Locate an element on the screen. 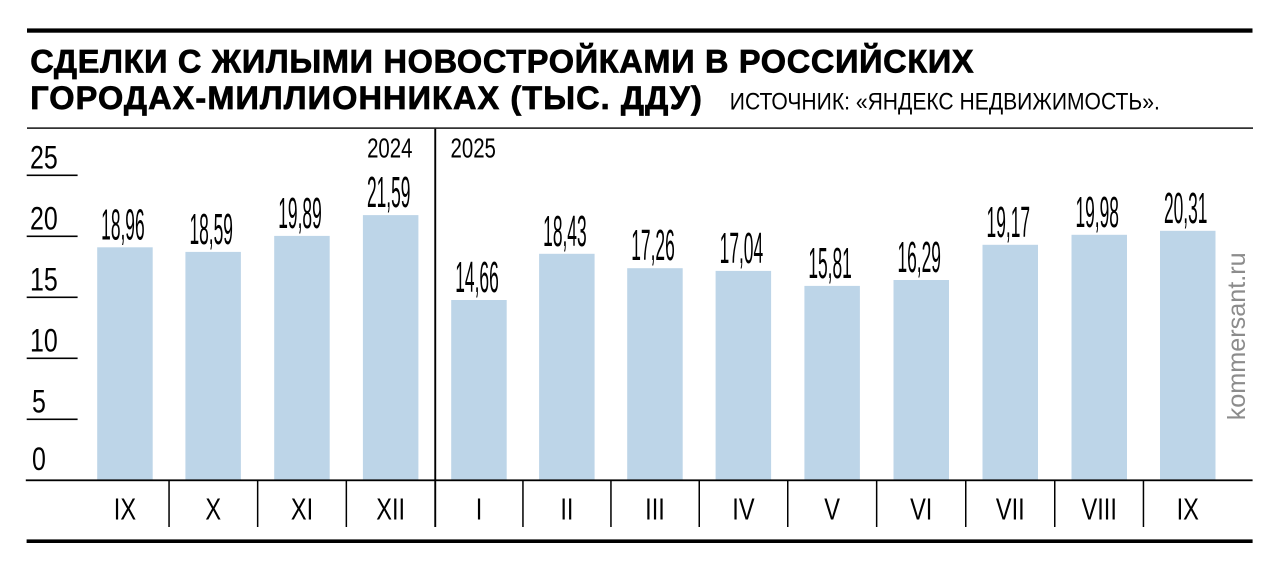  svg-text: 15 is located at coordinates (44, 280).